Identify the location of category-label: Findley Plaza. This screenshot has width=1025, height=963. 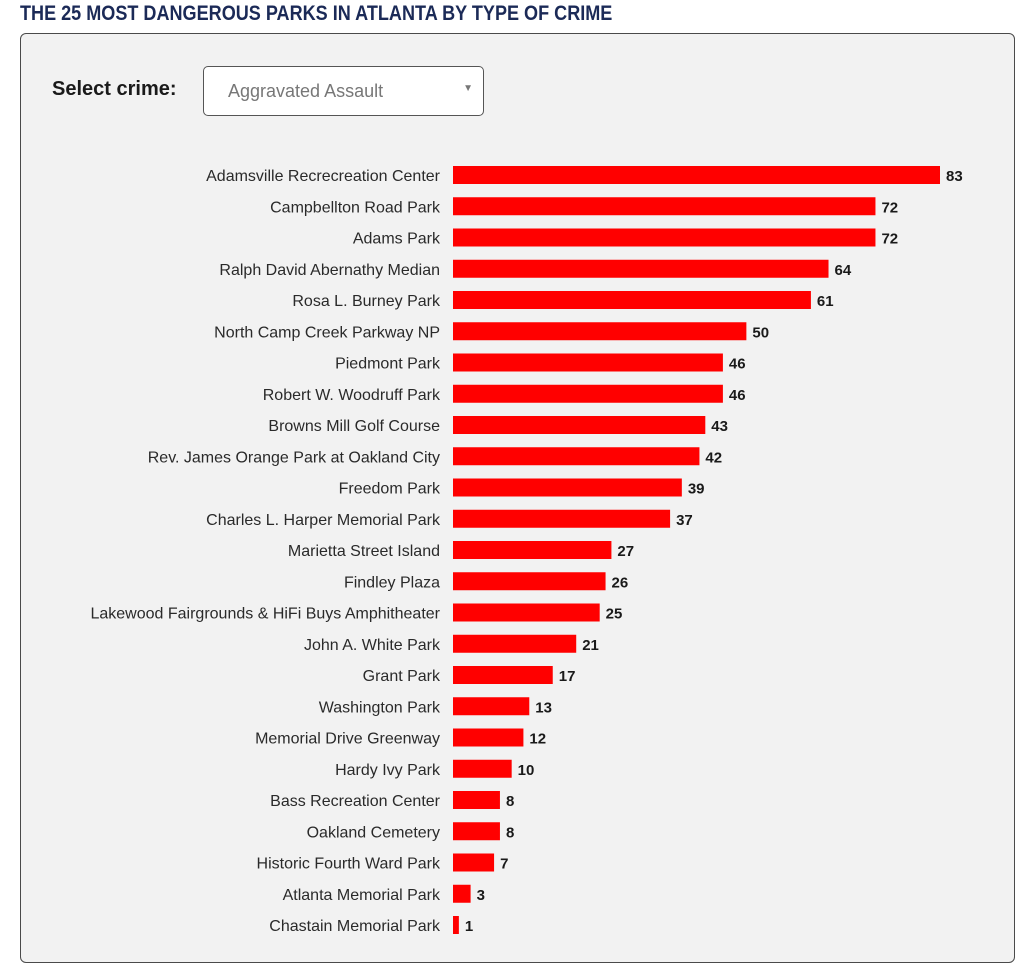
(392, 582).